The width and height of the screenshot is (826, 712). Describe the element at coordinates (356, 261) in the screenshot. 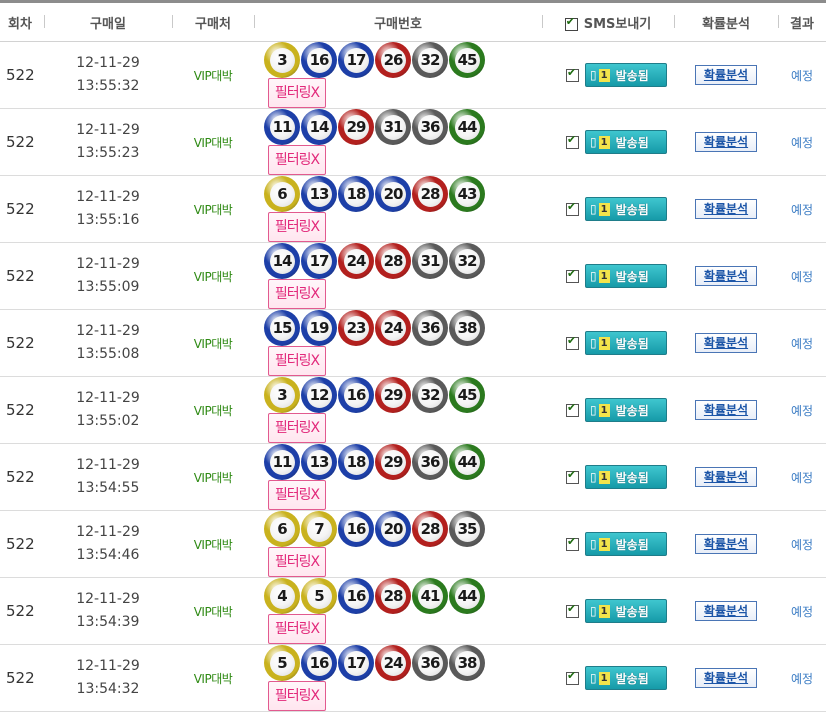

I see `lotto-ball: 24` at that location.